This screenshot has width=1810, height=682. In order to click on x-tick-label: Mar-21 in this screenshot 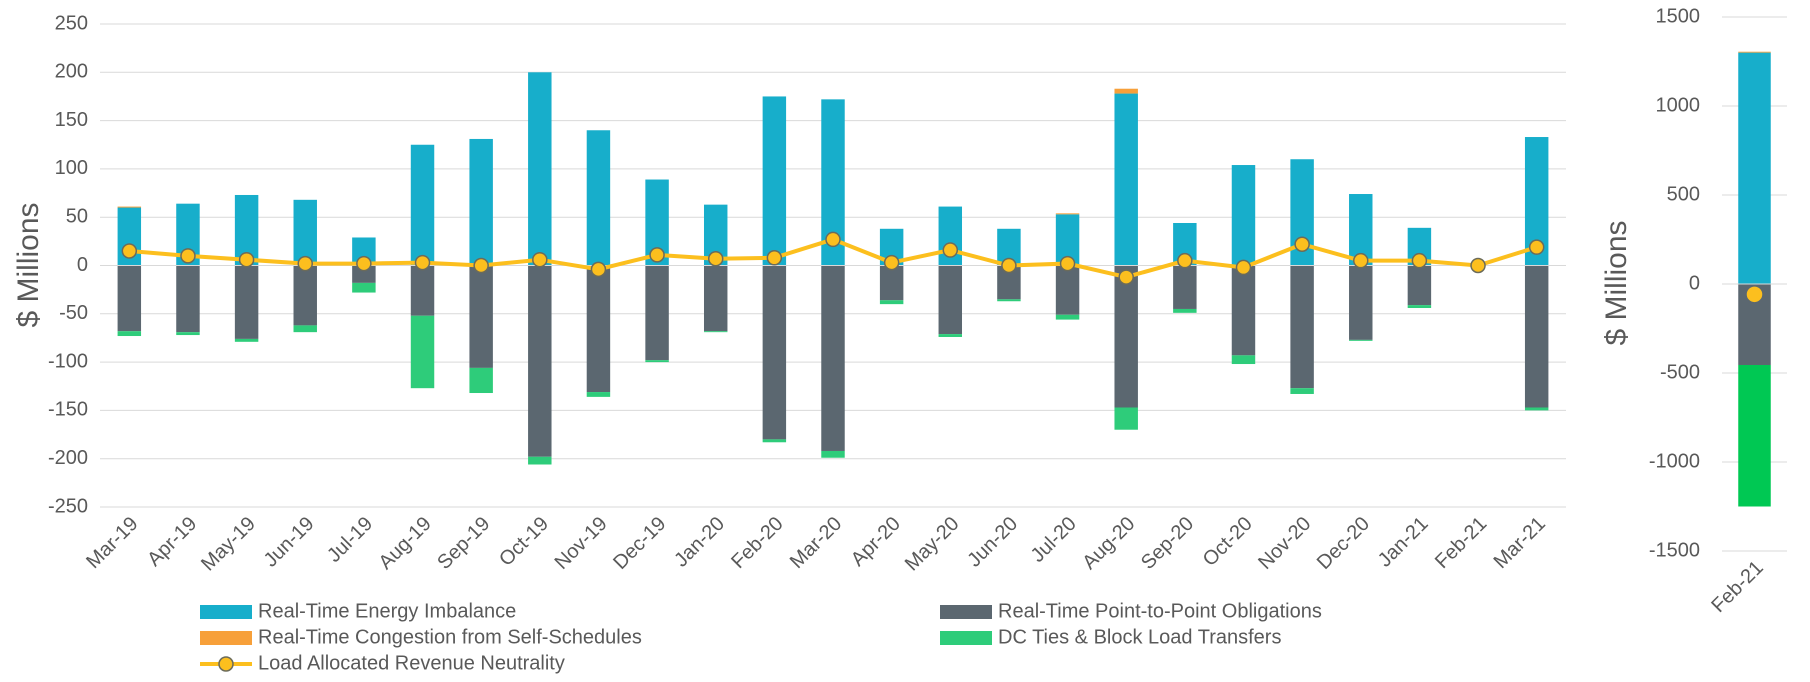, I will do `click(1520, 543)`.